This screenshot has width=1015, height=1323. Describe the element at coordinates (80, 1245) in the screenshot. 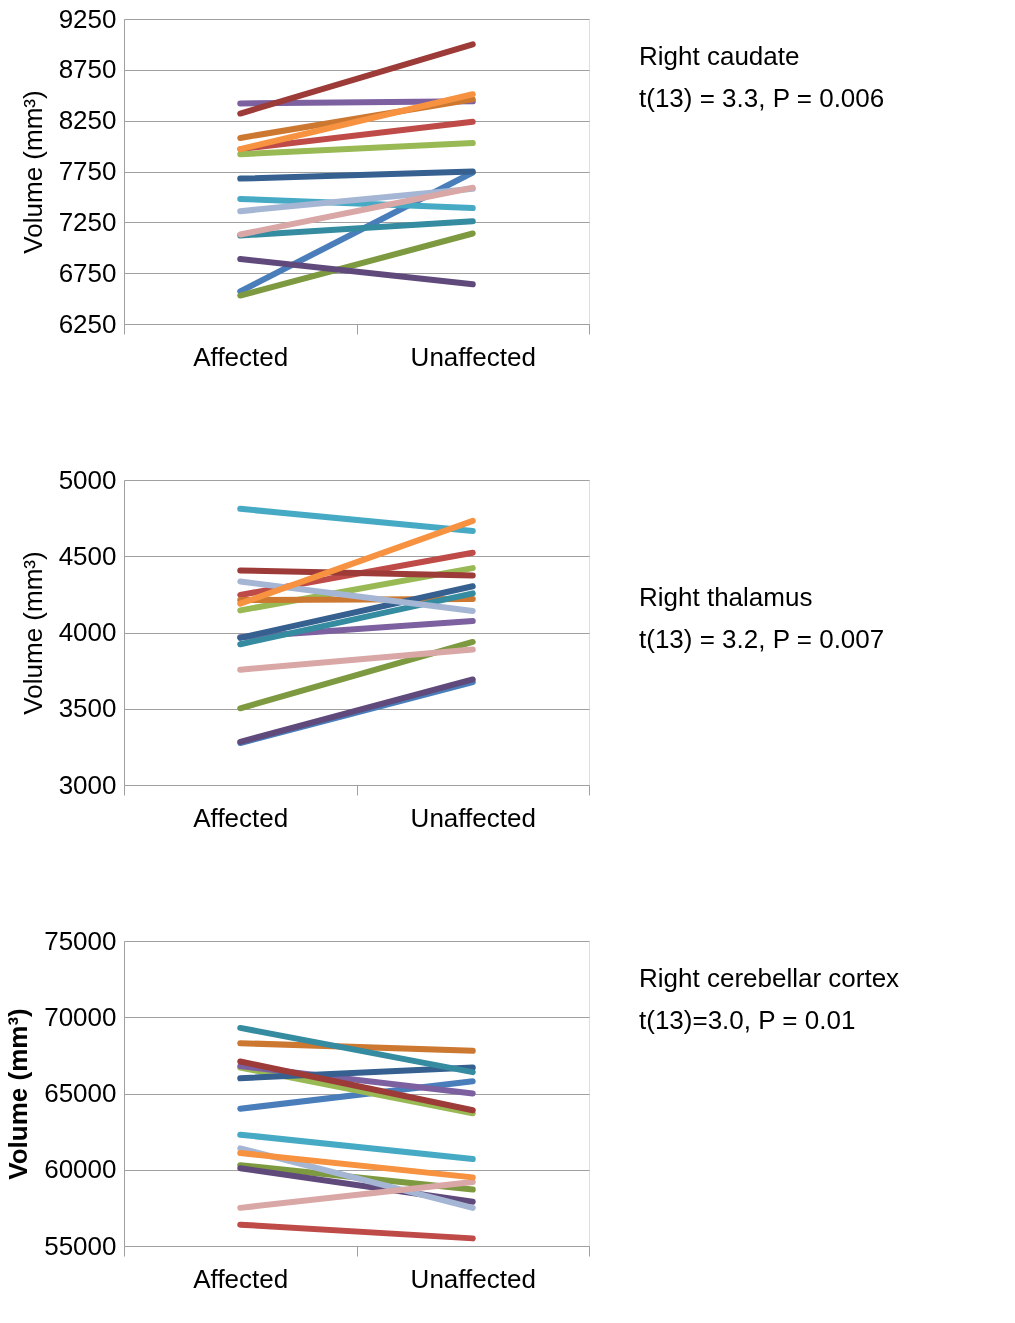

I see `y-tick-label: 55000` at that location.